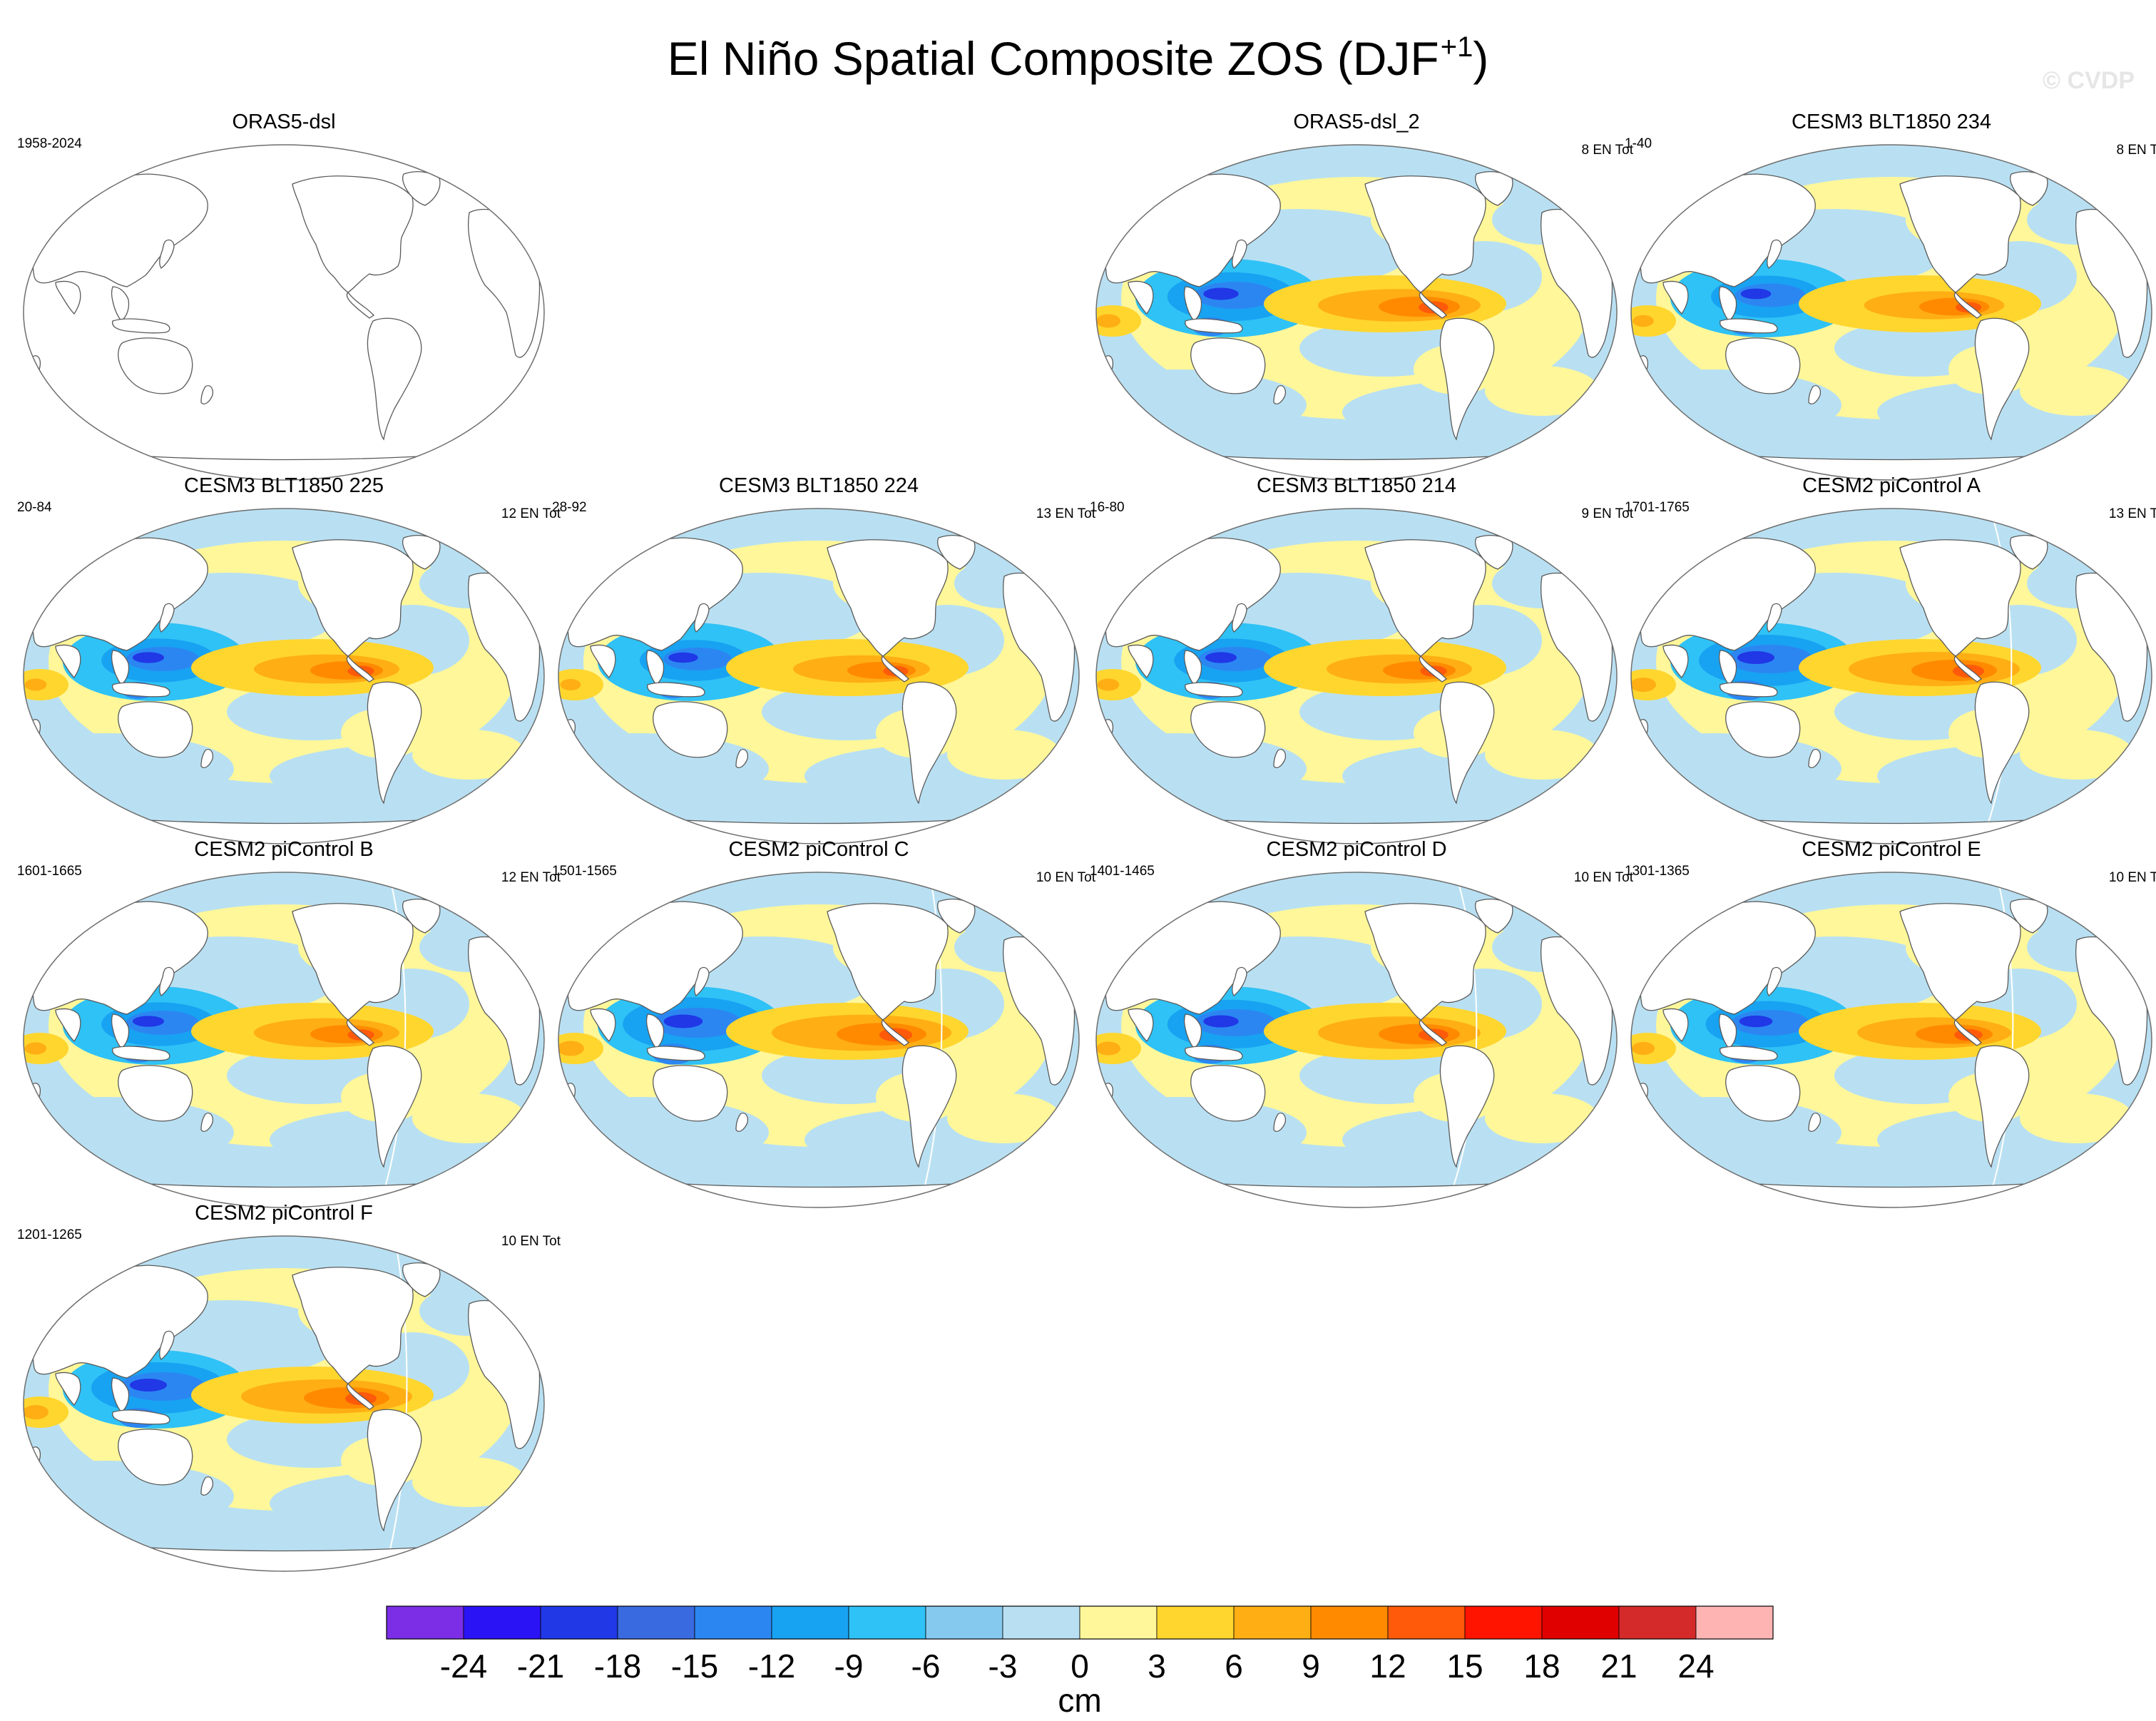 This screenshot has height=1721, width=2156. What do you see at coordinates (284, 486) in the screenshot?
I see `panel-title: CESM3 BLT1850 225` at bounding box center [284, 486].